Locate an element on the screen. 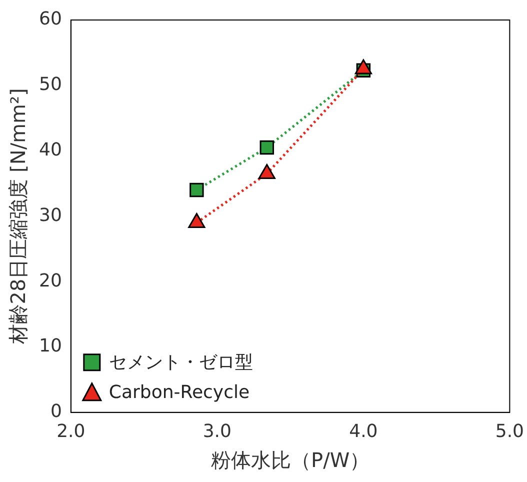 The image size is (527, 482). y-tick-label: 40 is located at coordinates (50, 149).